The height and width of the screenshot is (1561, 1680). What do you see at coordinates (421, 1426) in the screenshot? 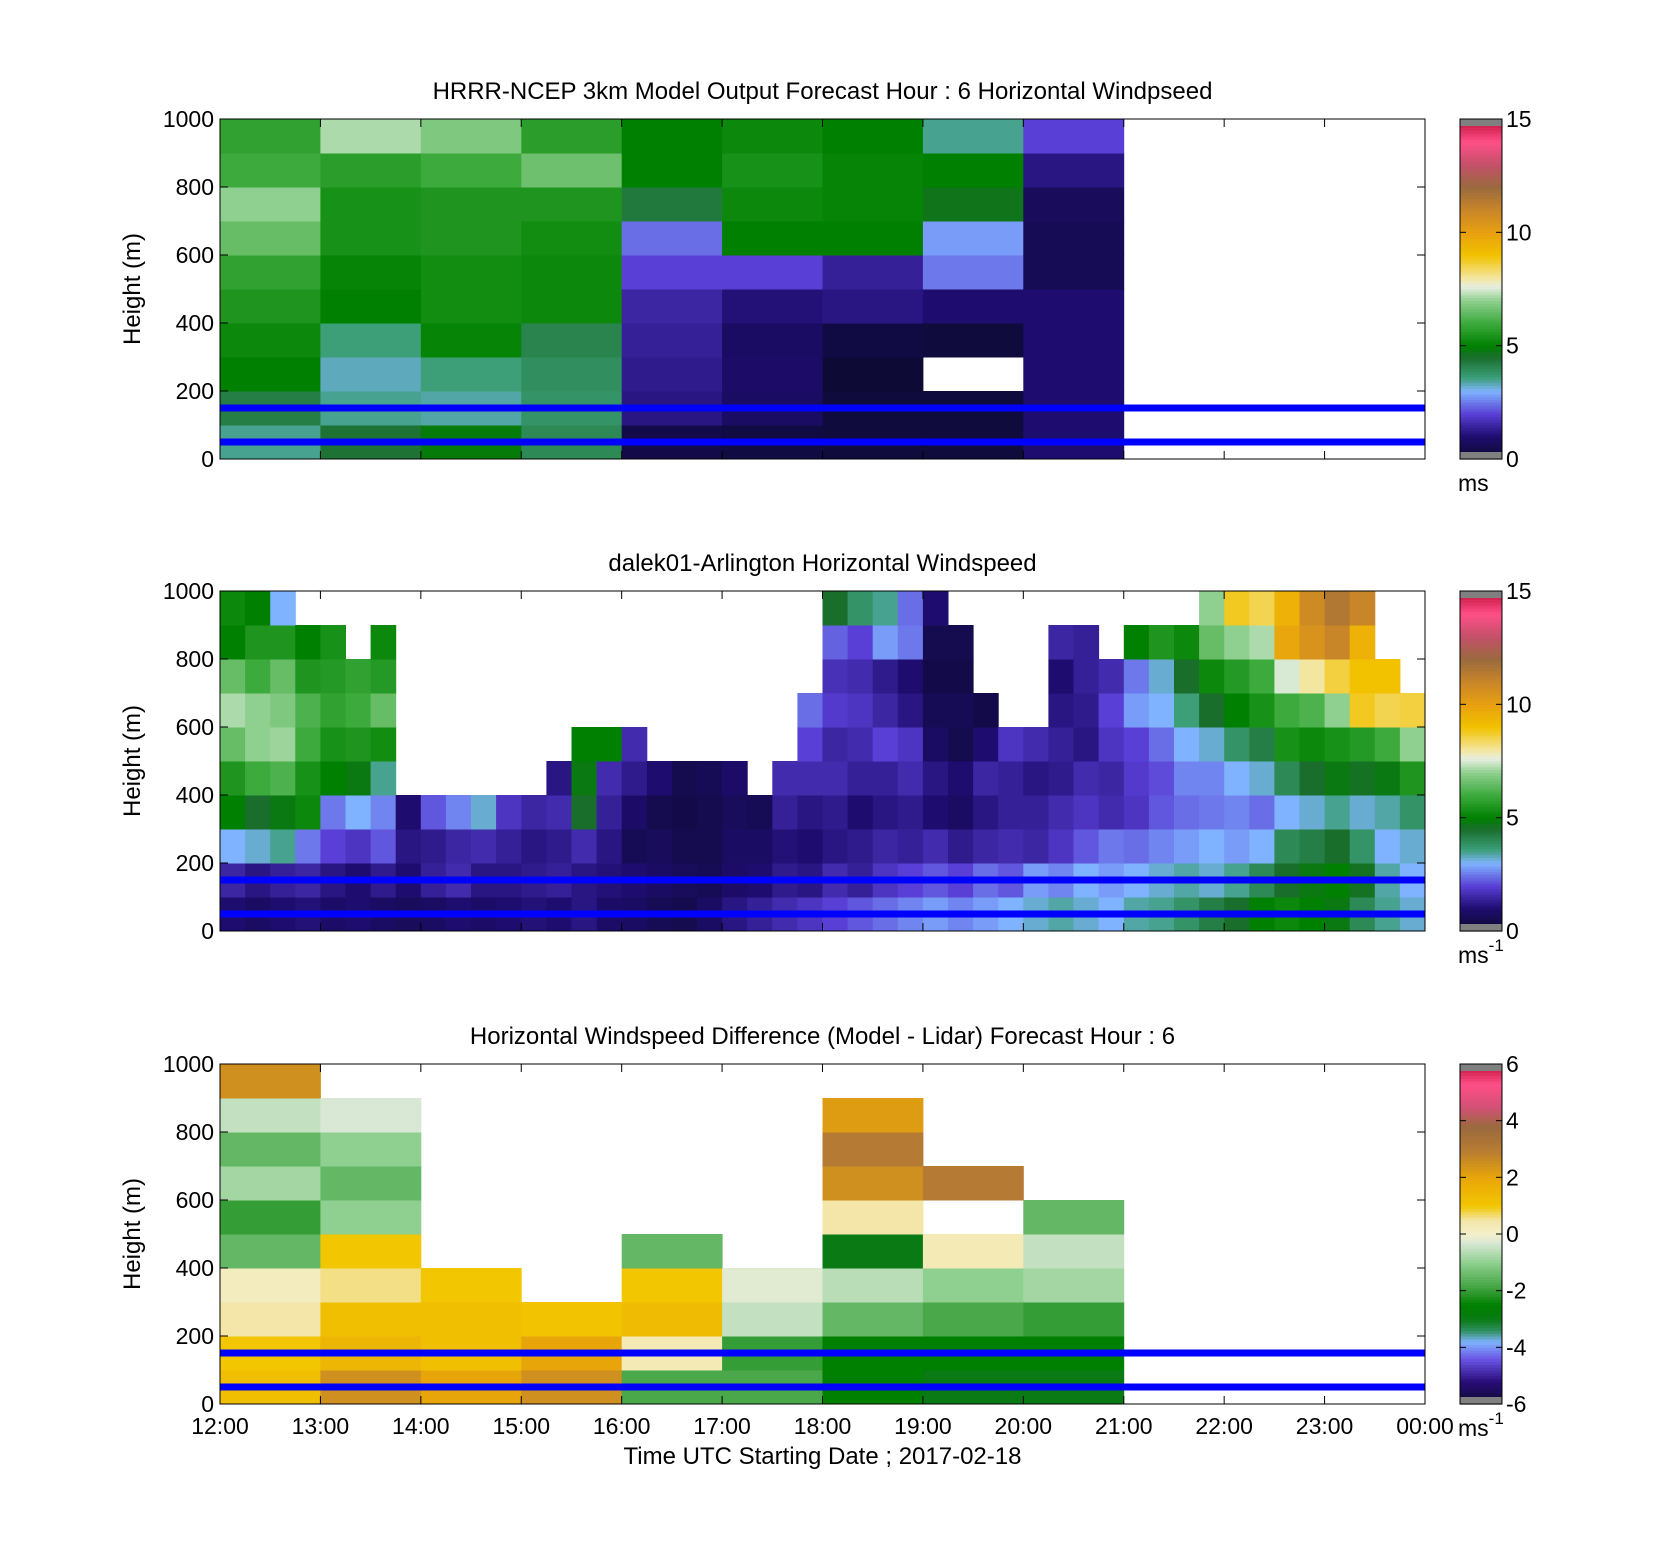
I see `x-tick-label: 14:00` at bounding box center [421, 1426].